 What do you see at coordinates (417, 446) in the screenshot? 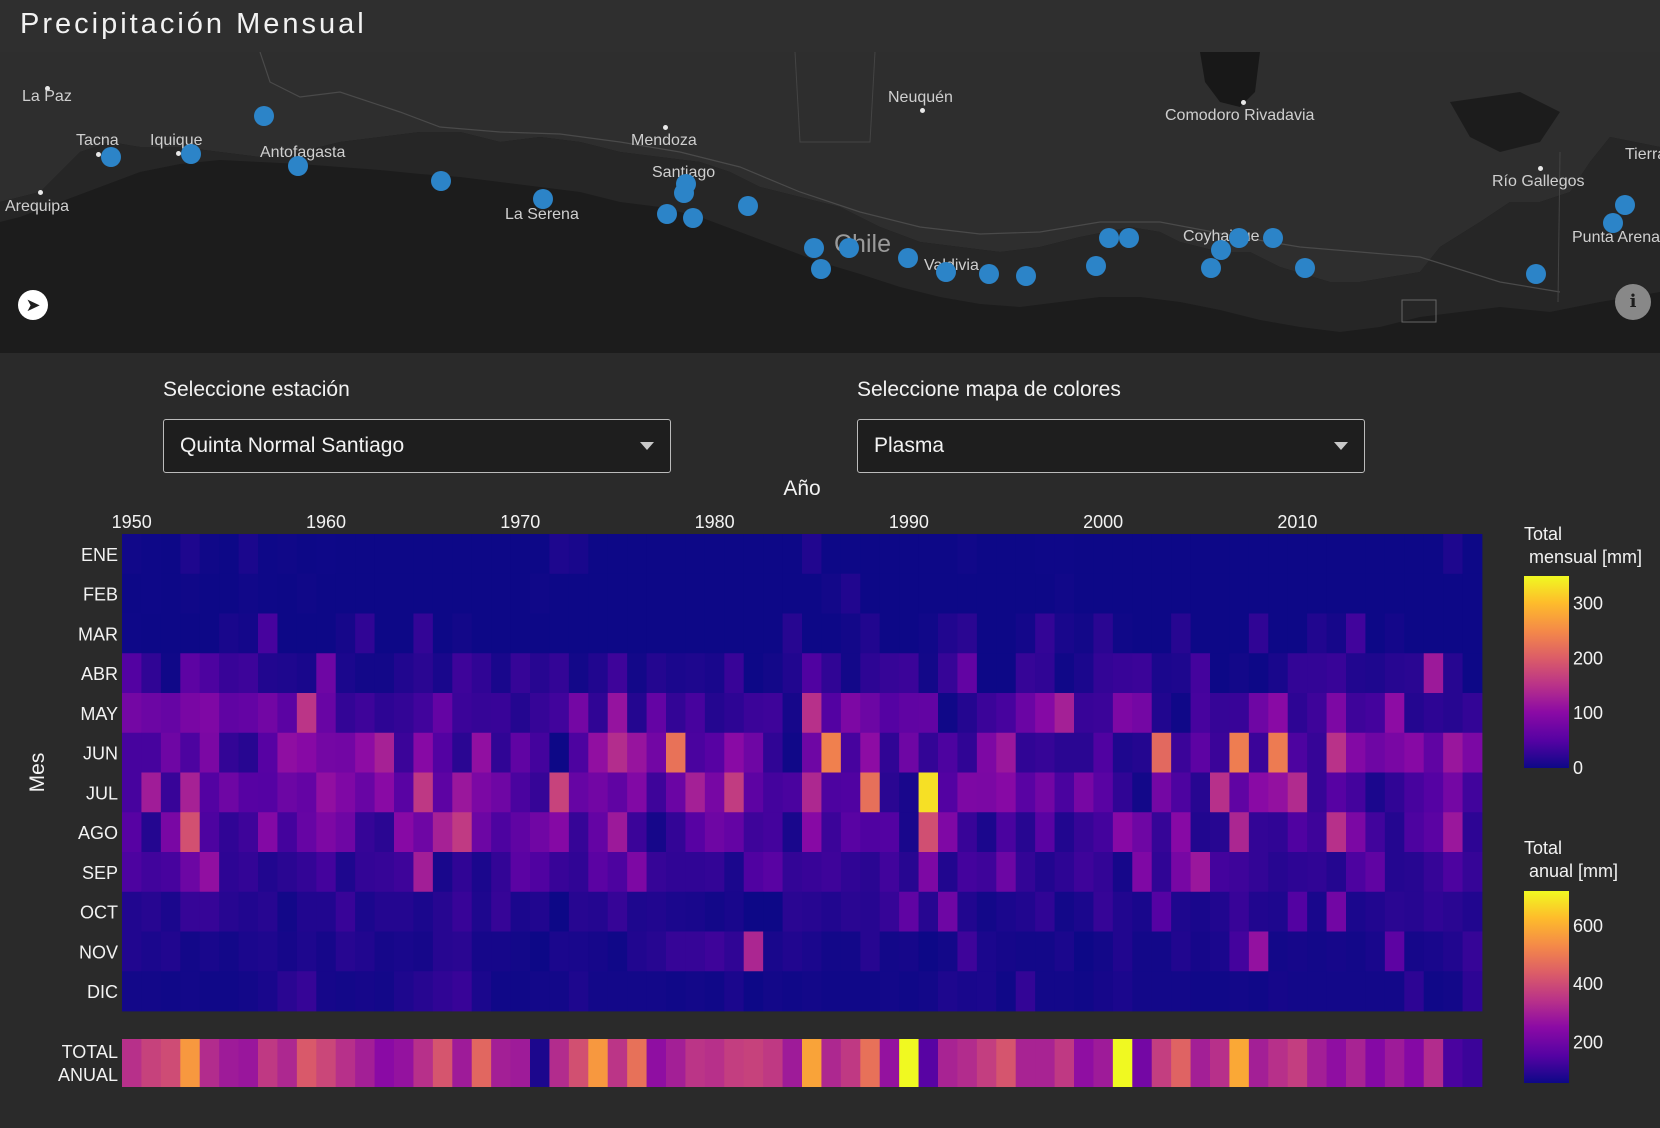
I see `station-dropdown: Quinta Normal Santiago` at bounding box center [417, 446].